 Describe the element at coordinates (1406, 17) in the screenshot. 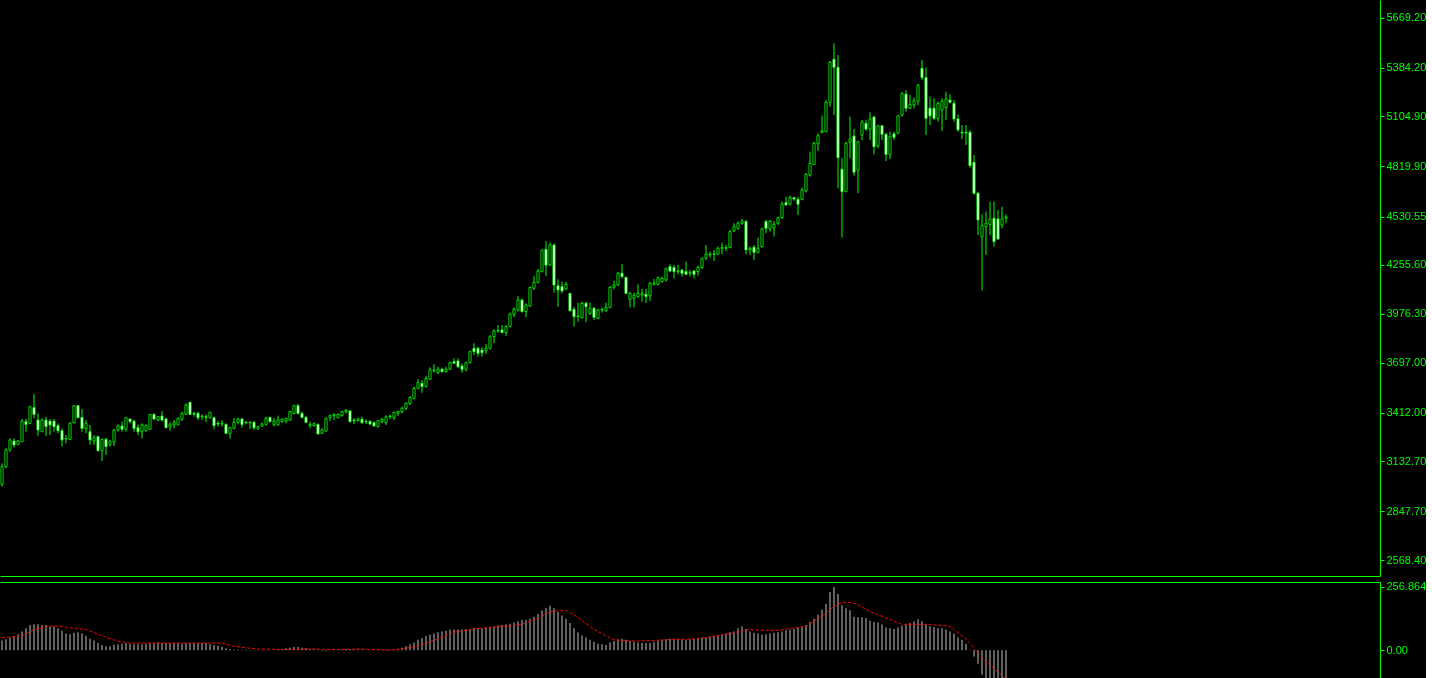

I see `y-tick-label: 5669.20` at that location.